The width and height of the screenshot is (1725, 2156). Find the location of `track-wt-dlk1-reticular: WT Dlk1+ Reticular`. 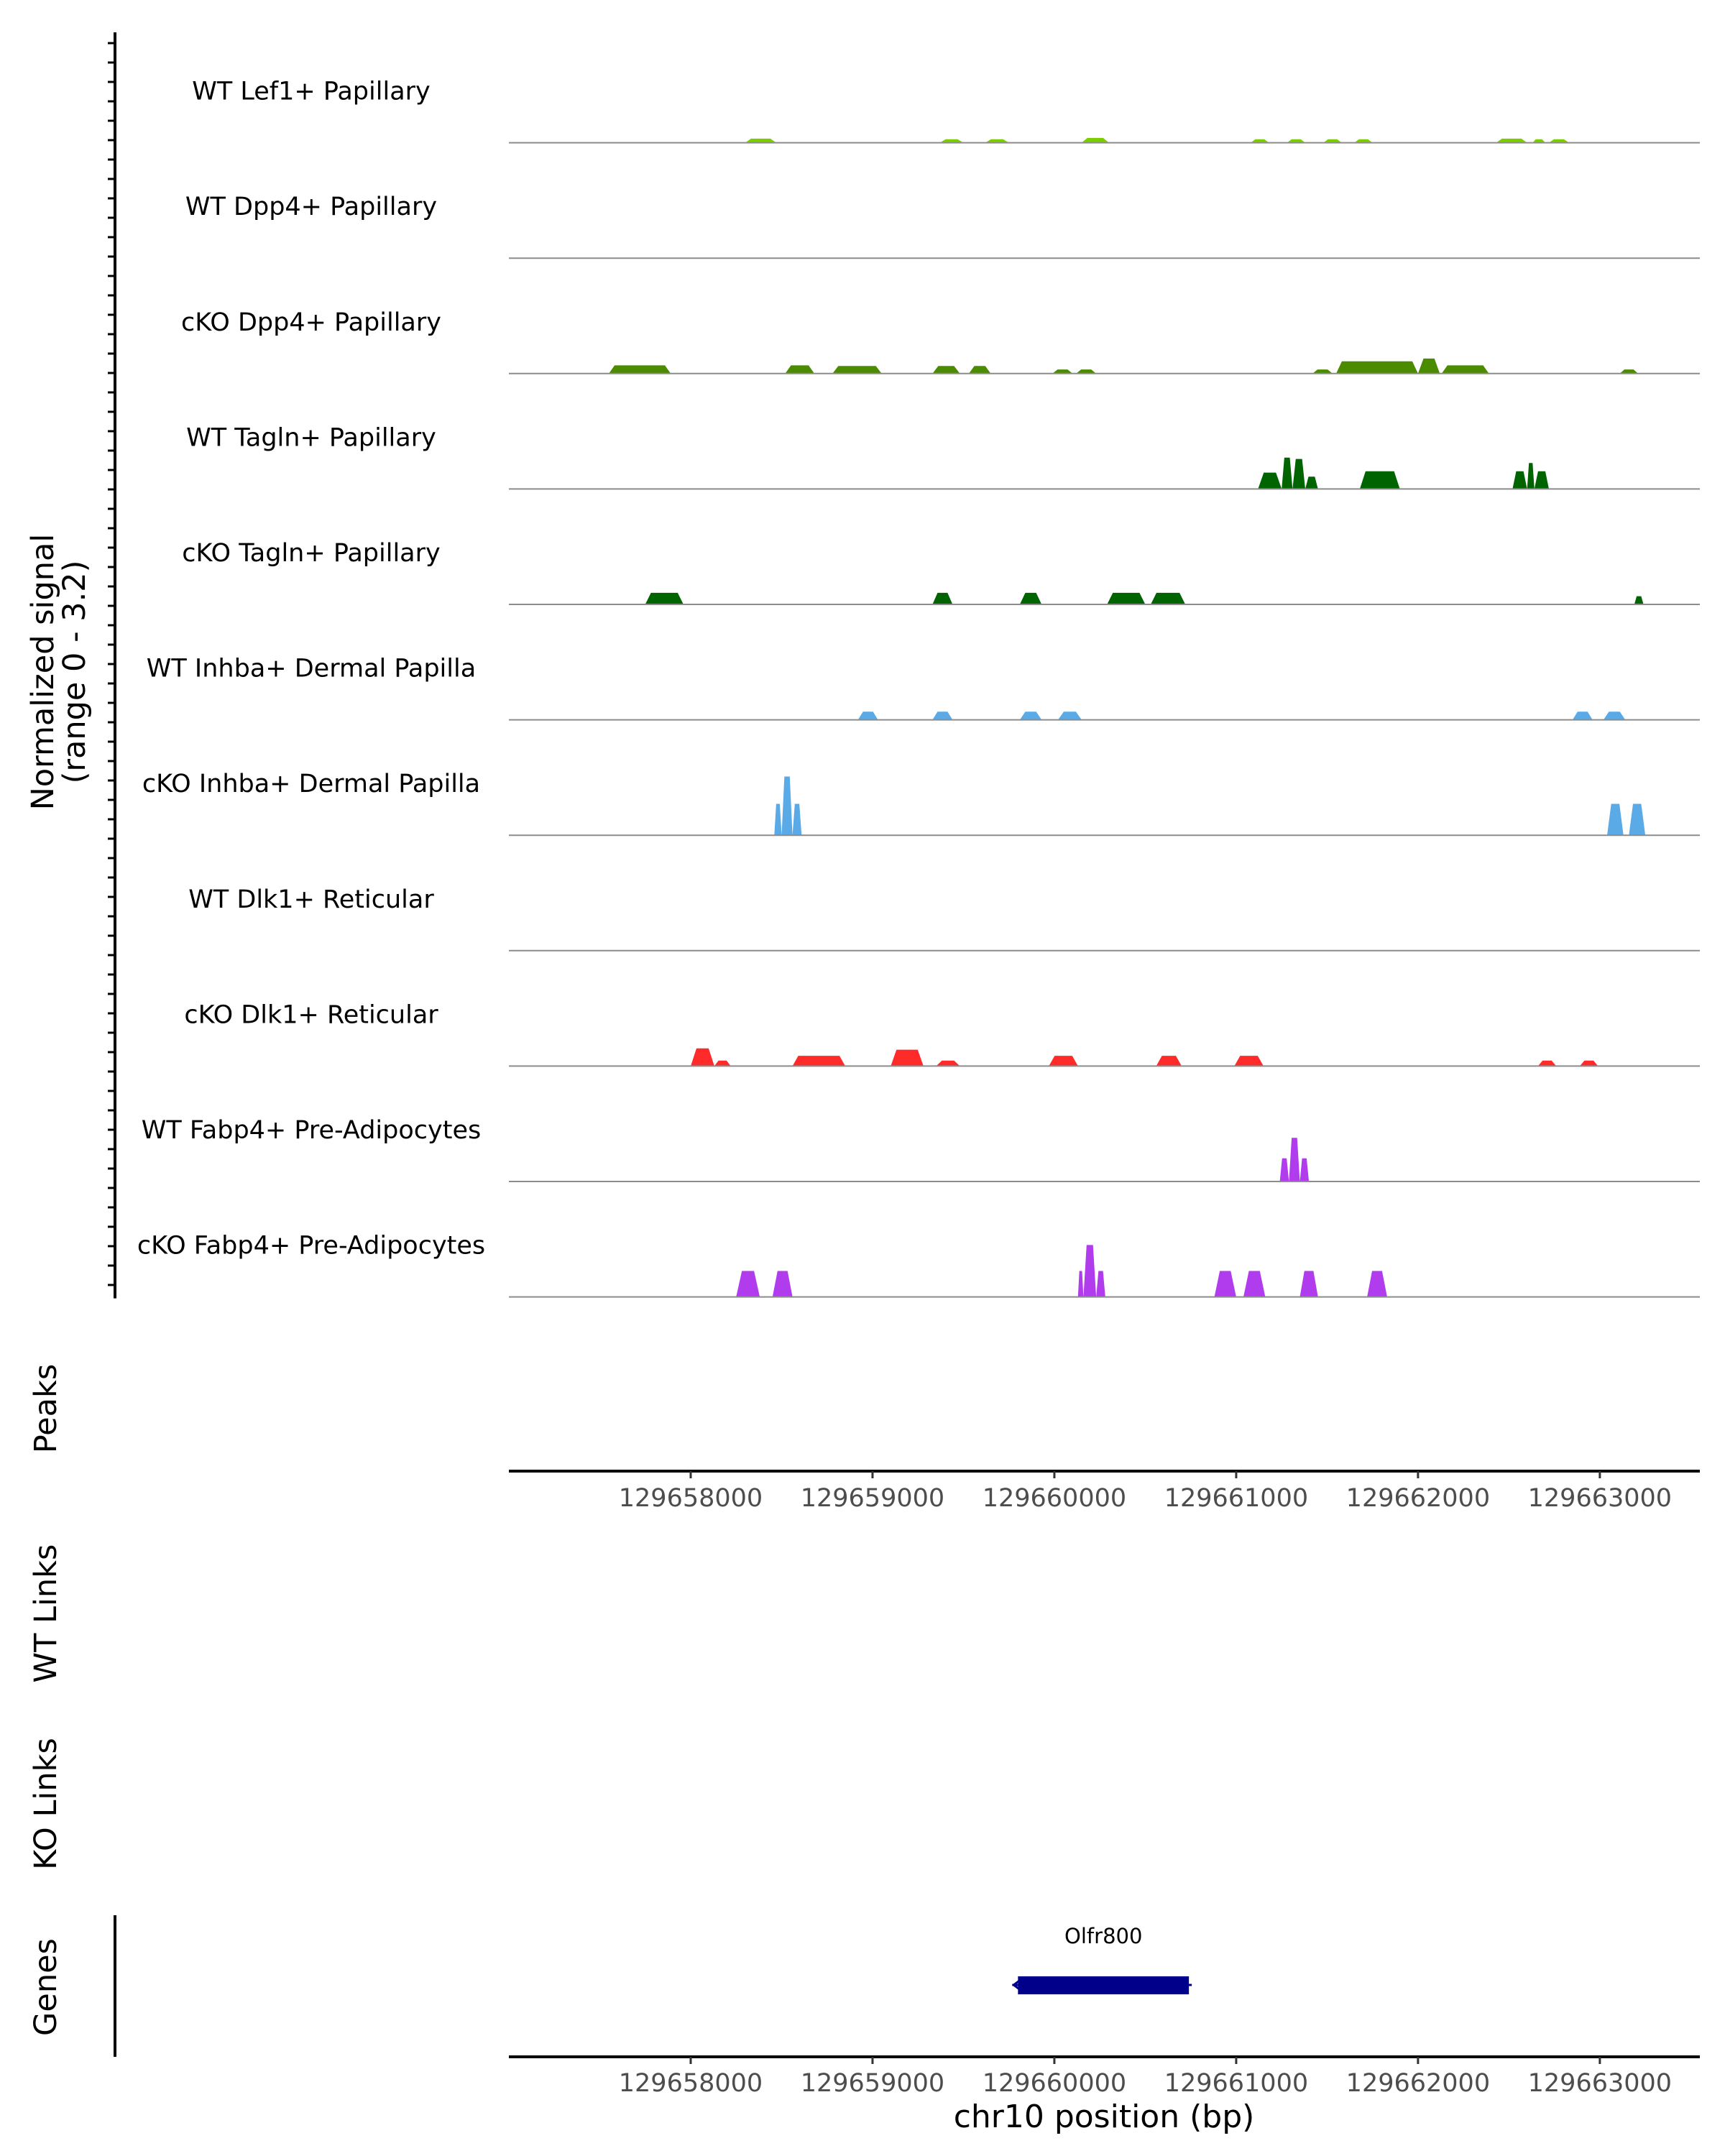

track-wt-dlk1-reticular: WT Dlk1+ Reticular is located at coordinates (944, 918).